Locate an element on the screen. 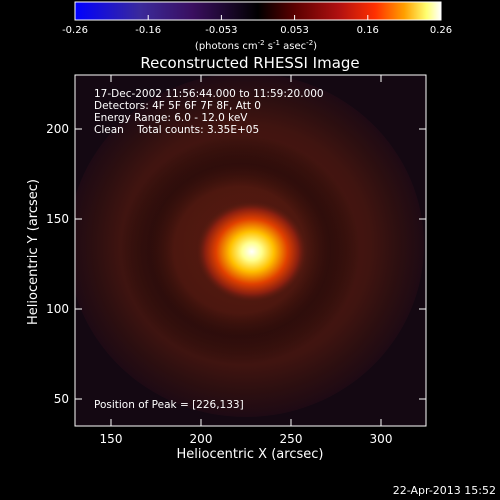 The image size is (500, 500). annotation-energy: Energy Range: 6.0 - 12.0 keV is located at coordinates (171, 118).